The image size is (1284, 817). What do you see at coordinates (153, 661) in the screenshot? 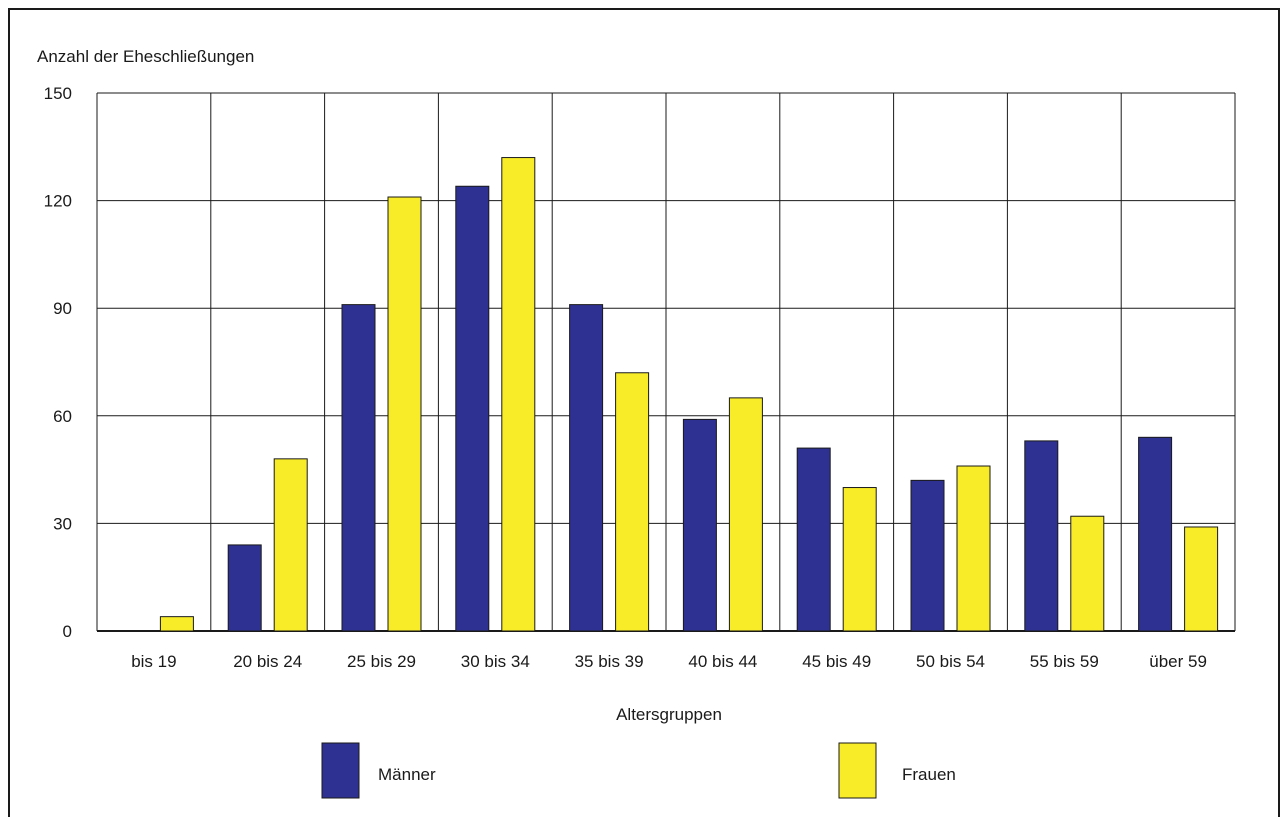
I see `x-tick-label: bis 19` at bounding box center [153, 661].